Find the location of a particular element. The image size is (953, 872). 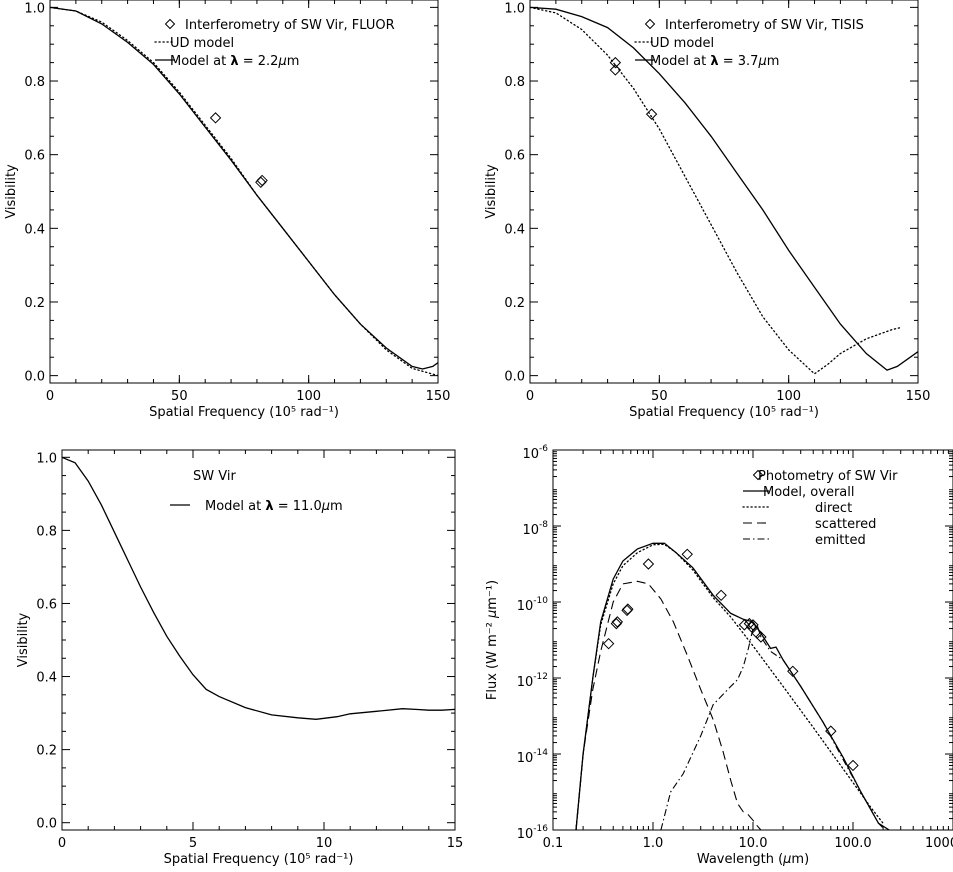

x-tick-label: 0.1 is located at coordinates (553, 843).